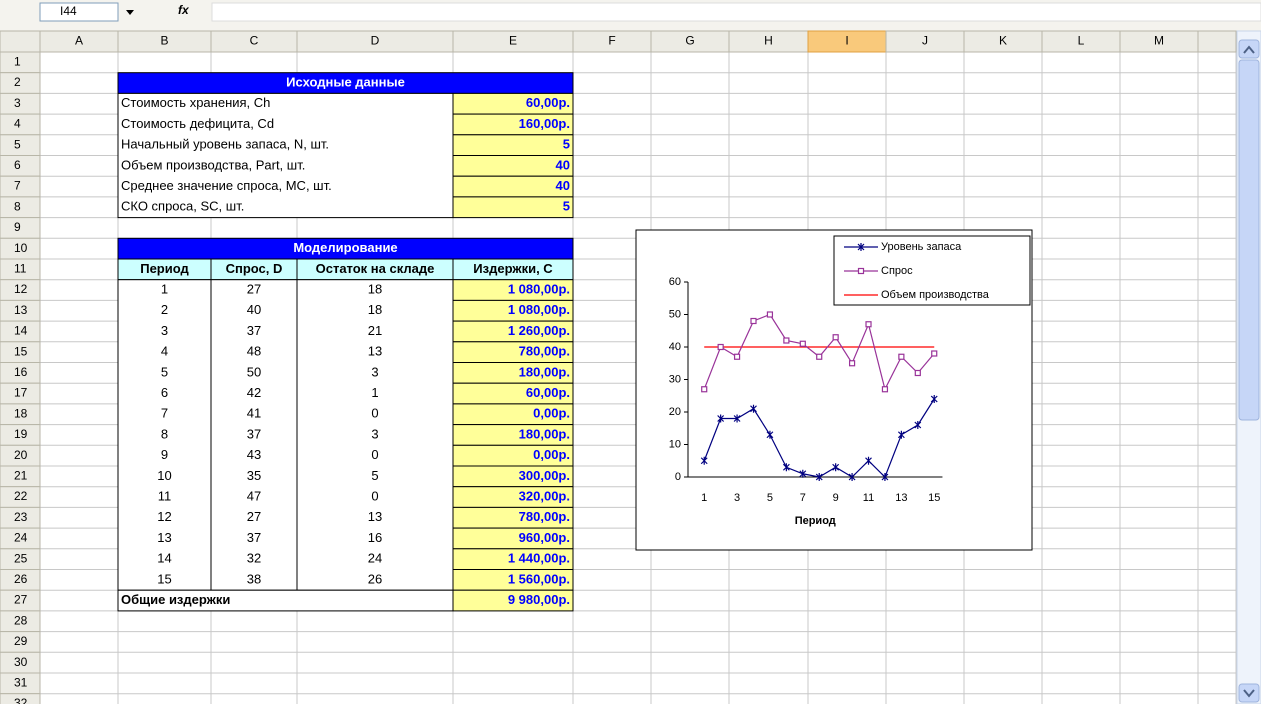  Describe the element at coordinates (513, 268) in the screenshot. I see `table-header: Издержки, C` at that location.